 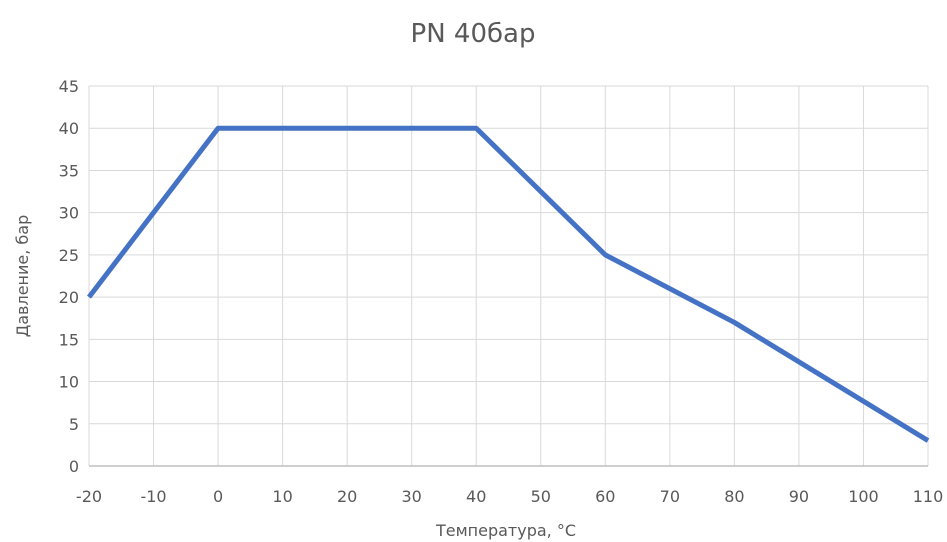 I want to click on x-tick-label: 0, so click(x=218, y=496).